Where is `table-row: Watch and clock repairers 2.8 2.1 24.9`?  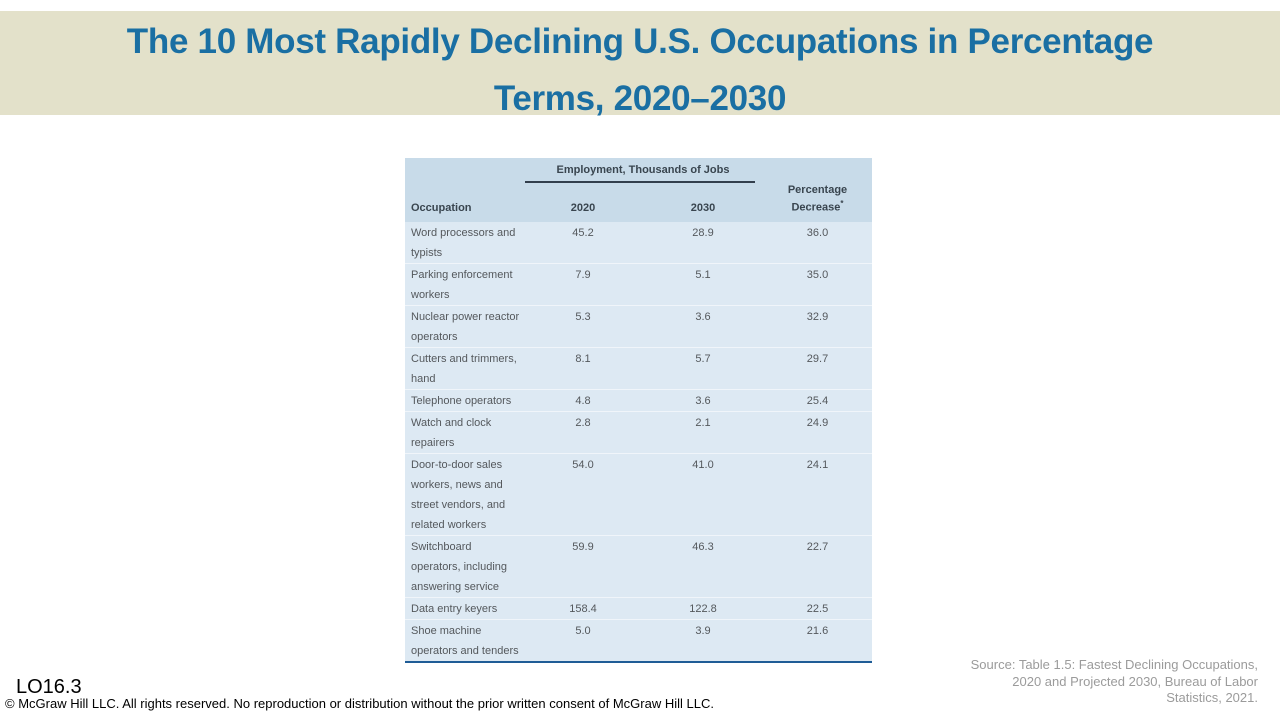 table-row: Watch and clock repairers 2.8 2.1 24.9 is located at coordinates (638, 432).